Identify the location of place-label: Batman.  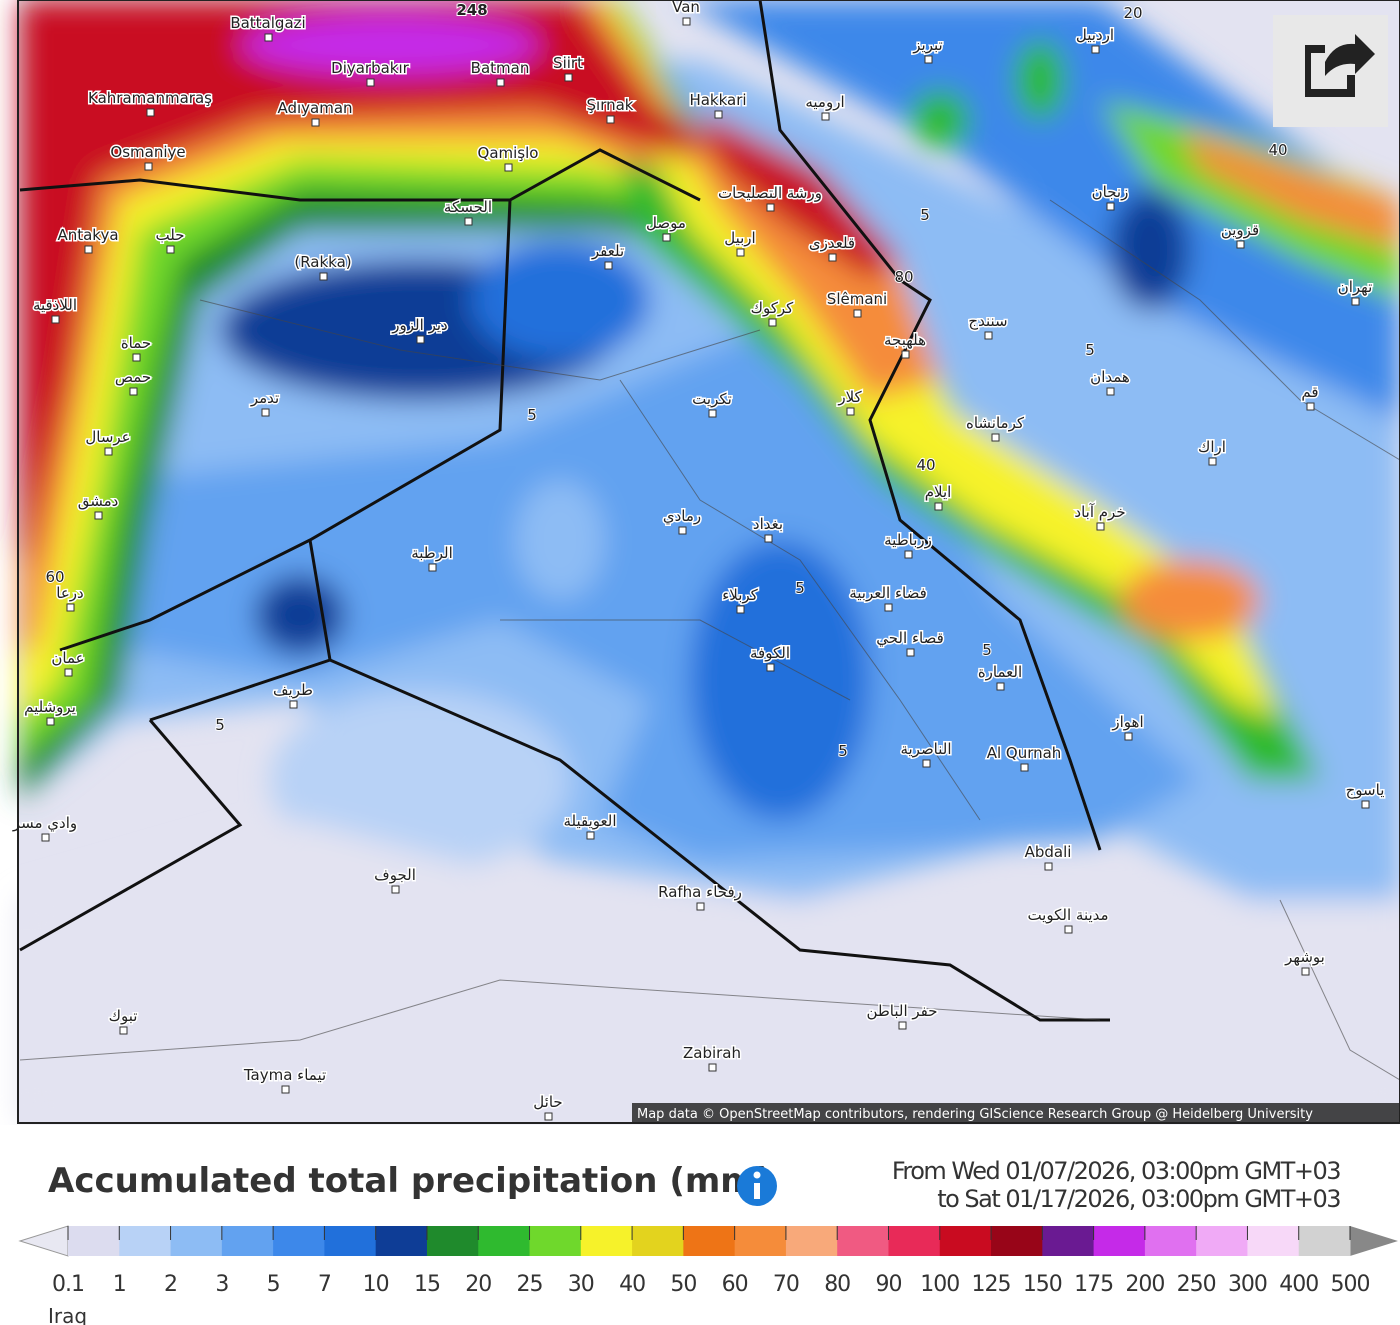
(500, 68).